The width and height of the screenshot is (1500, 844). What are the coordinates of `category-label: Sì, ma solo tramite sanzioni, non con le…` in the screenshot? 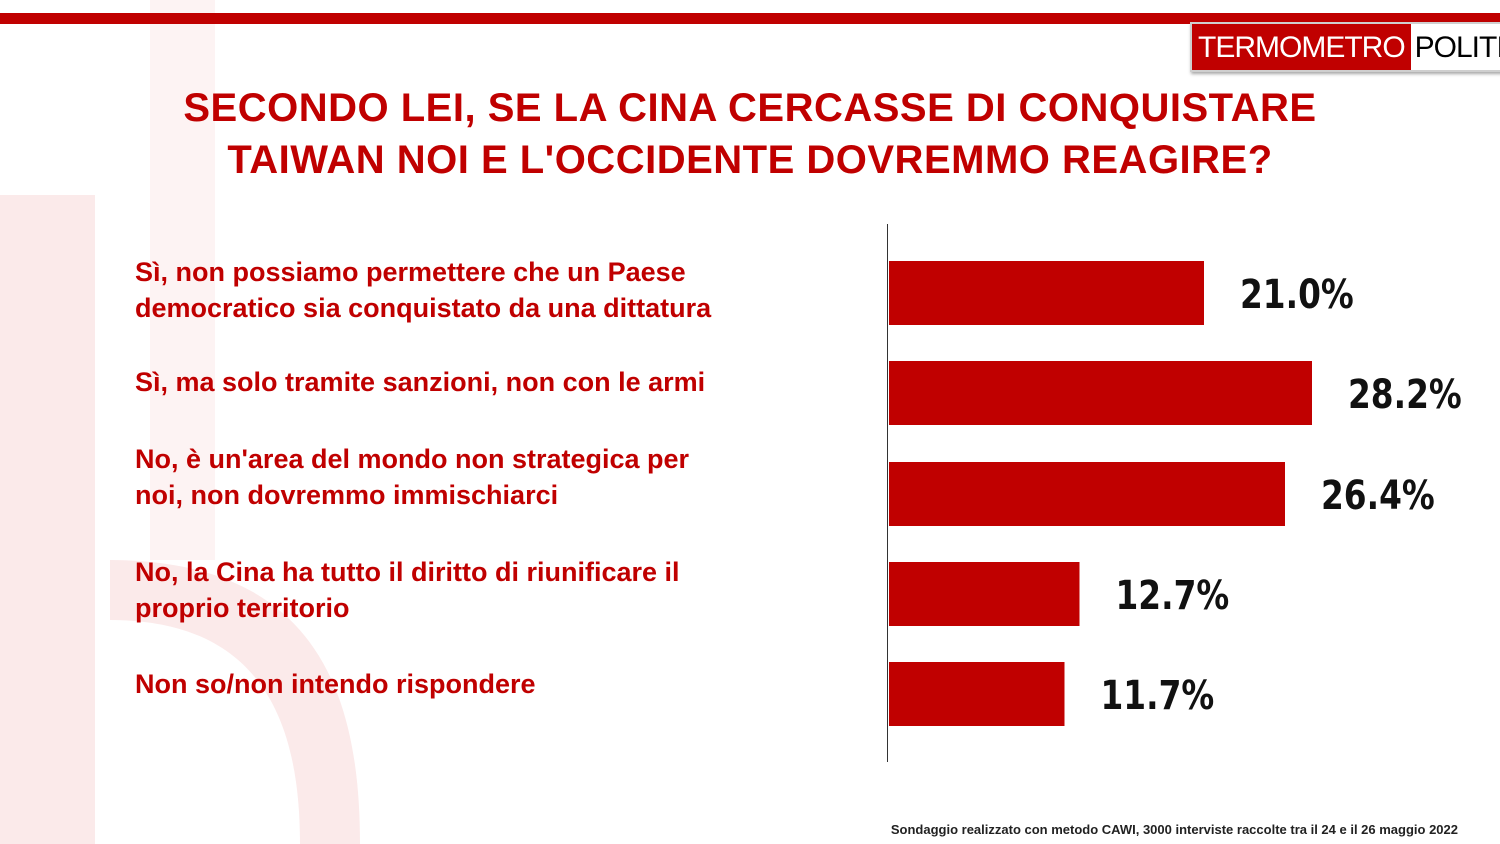 It's located at (420, 382).